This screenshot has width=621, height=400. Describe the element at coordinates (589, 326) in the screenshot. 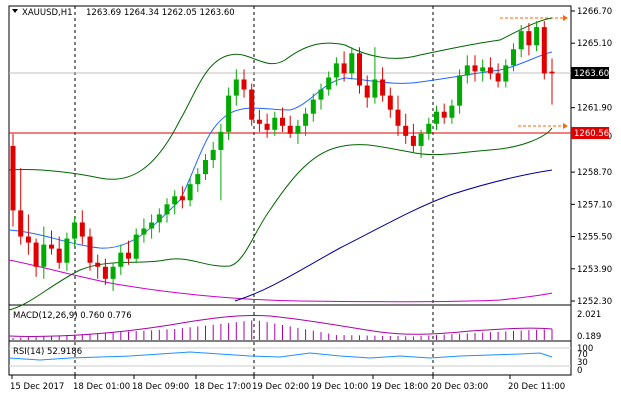

I see `macd-axis: 2.021 0.189` at that location.